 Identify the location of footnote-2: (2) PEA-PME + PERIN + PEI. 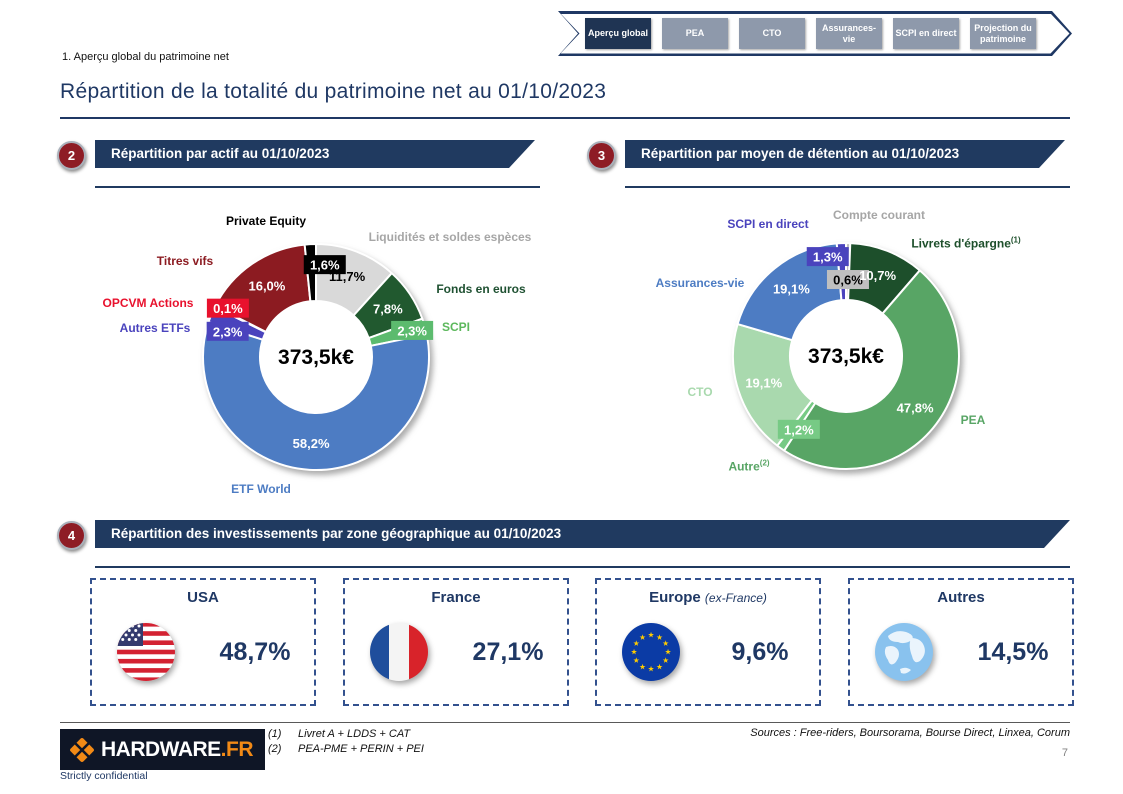
(346, 749).